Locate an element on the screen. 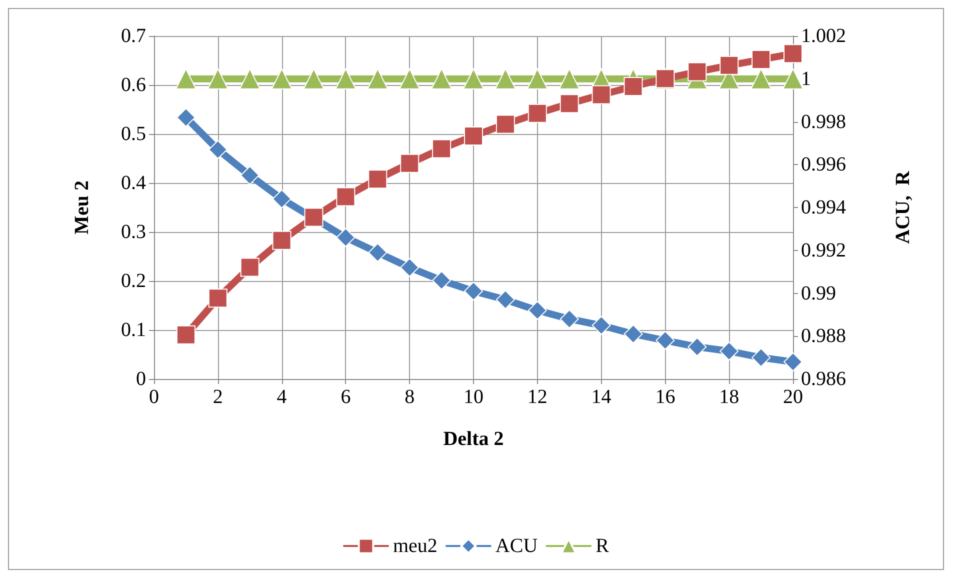 Image resolution: width=955 pixels, height=580 pixels. y-axis-title: Meu 2 is located at coordinates (82, 207).